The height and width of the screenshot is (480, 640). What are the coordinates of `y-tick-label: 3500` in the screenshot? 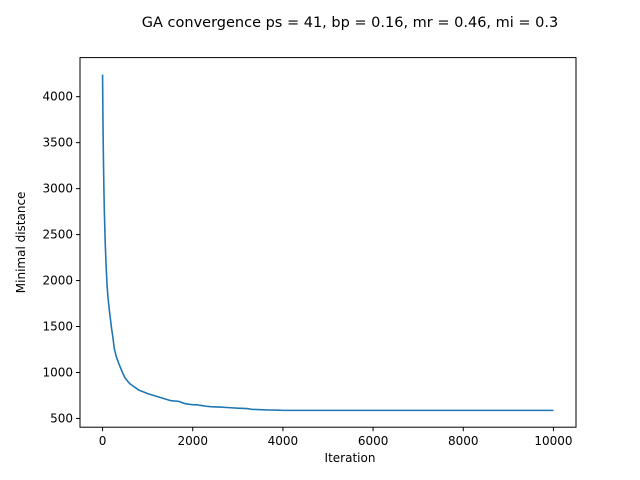 It's located at (57, 143).